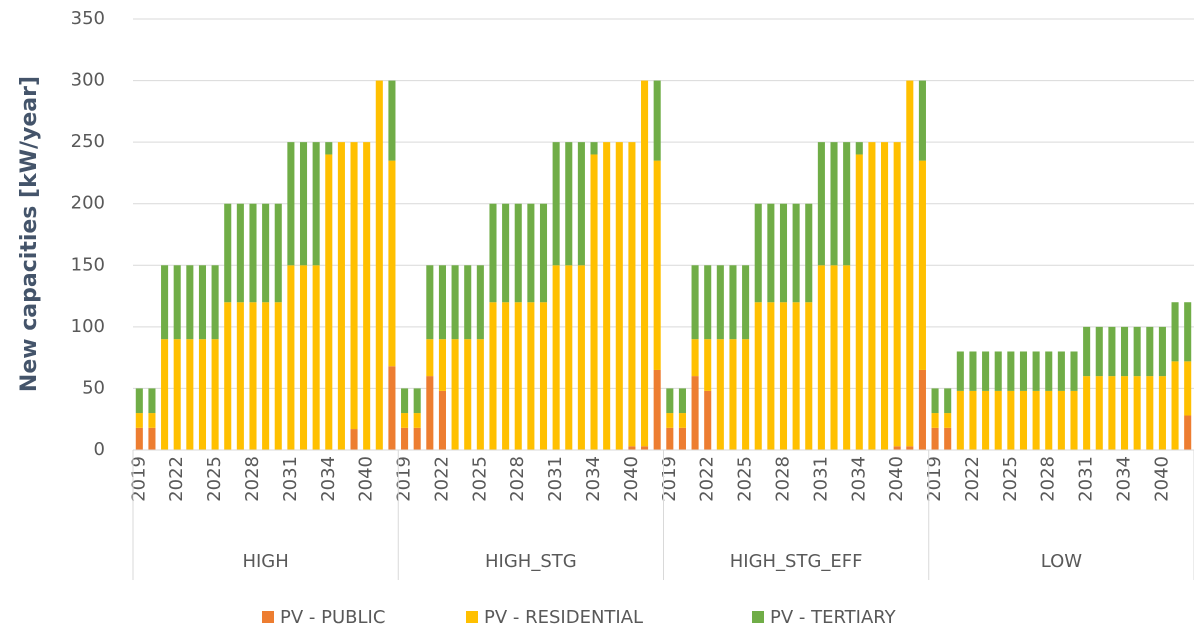  I want to click on legend-label: PV - TERTIARY, so click(833, 617).